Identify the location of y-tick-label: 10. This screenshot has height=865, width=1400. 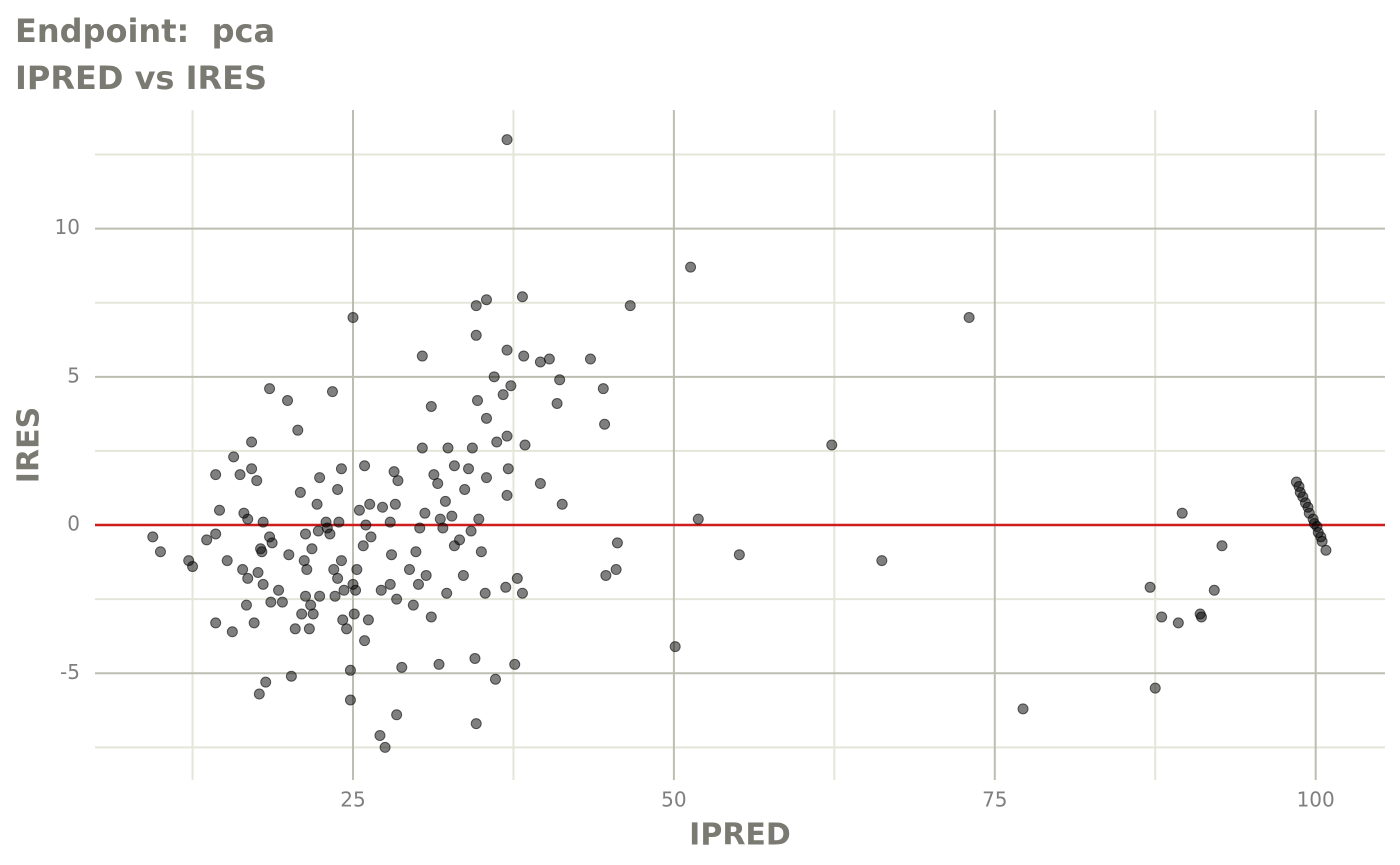
(67, 227).